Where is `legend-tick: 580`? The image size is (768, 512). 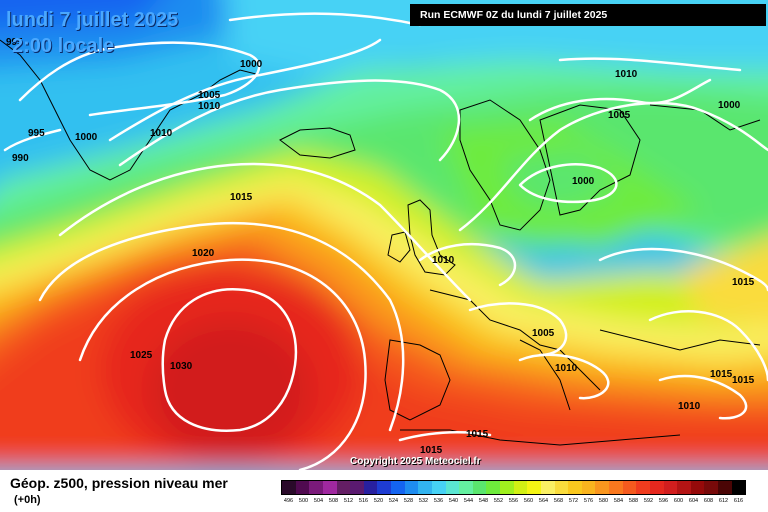
legend-tick: 580 is located at coordinates (603, 501).